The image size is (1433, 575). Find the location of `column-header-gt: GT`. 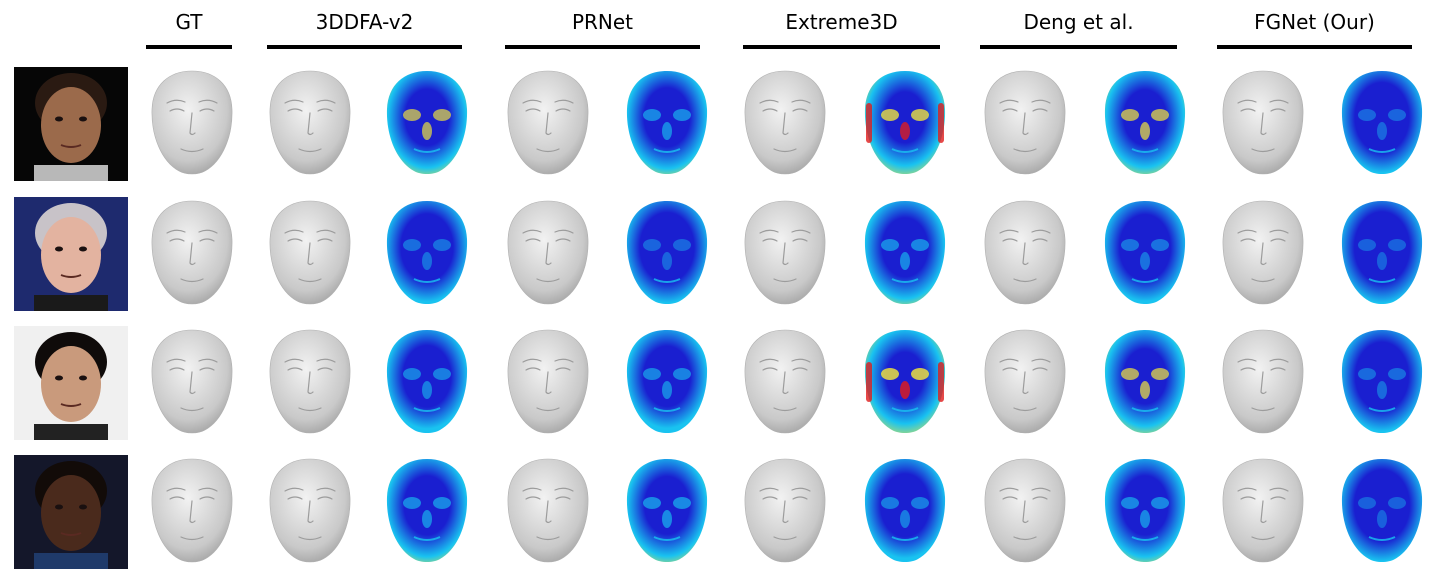

column-header-gt: GT is located at coordinates (189, 28).